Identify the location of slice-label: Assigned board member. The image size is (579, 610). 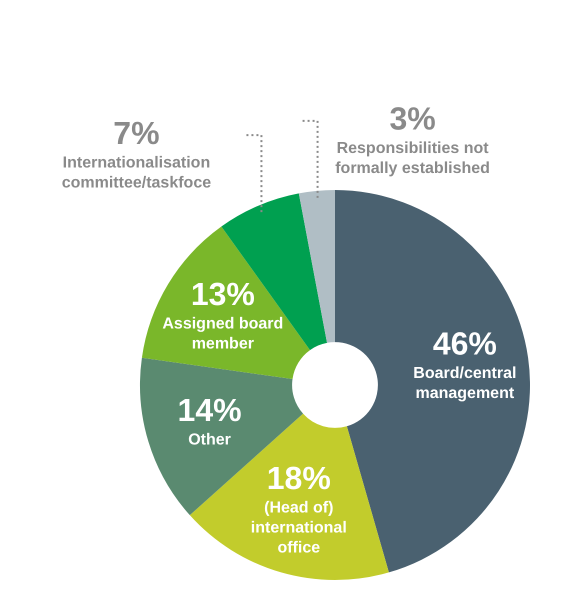
(223, 334).